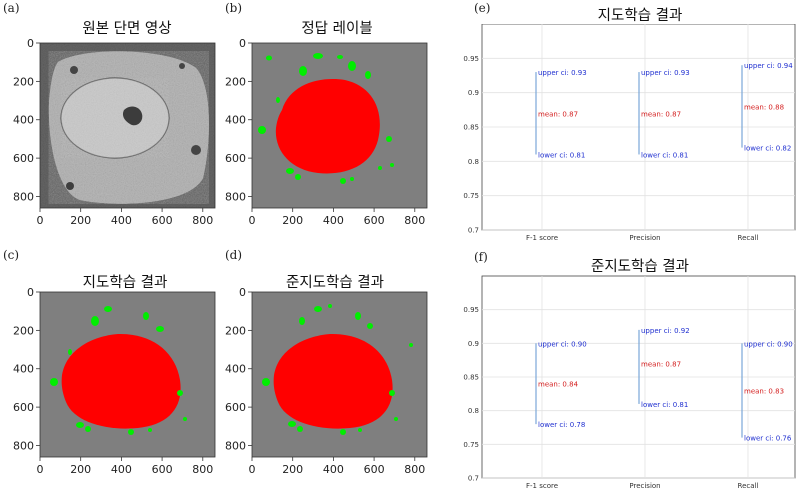 The height and width of the screenshot is (492, 800). I want to click on panel-c-xtick-label: 0, so click(40, 469).